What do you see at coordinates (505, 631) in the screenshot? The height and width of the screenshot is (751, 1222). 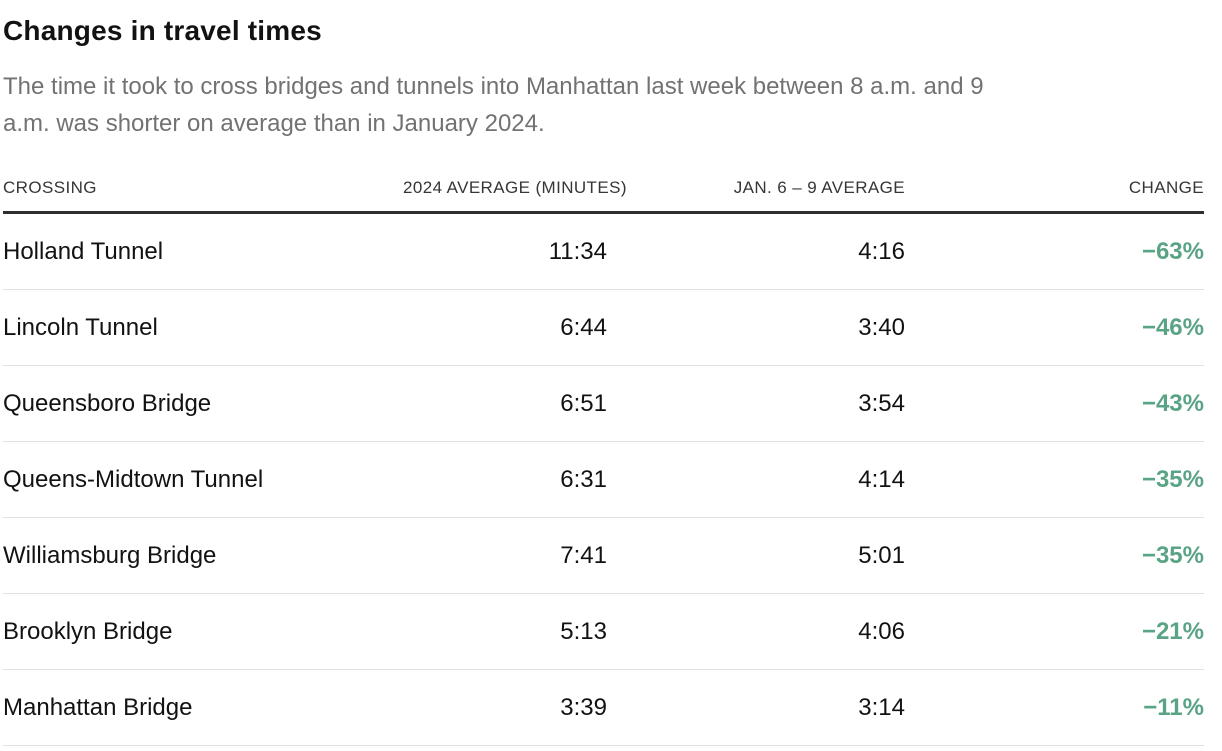 I see `avg-2024-cell: 5:13` at bounding box center [505, 631].